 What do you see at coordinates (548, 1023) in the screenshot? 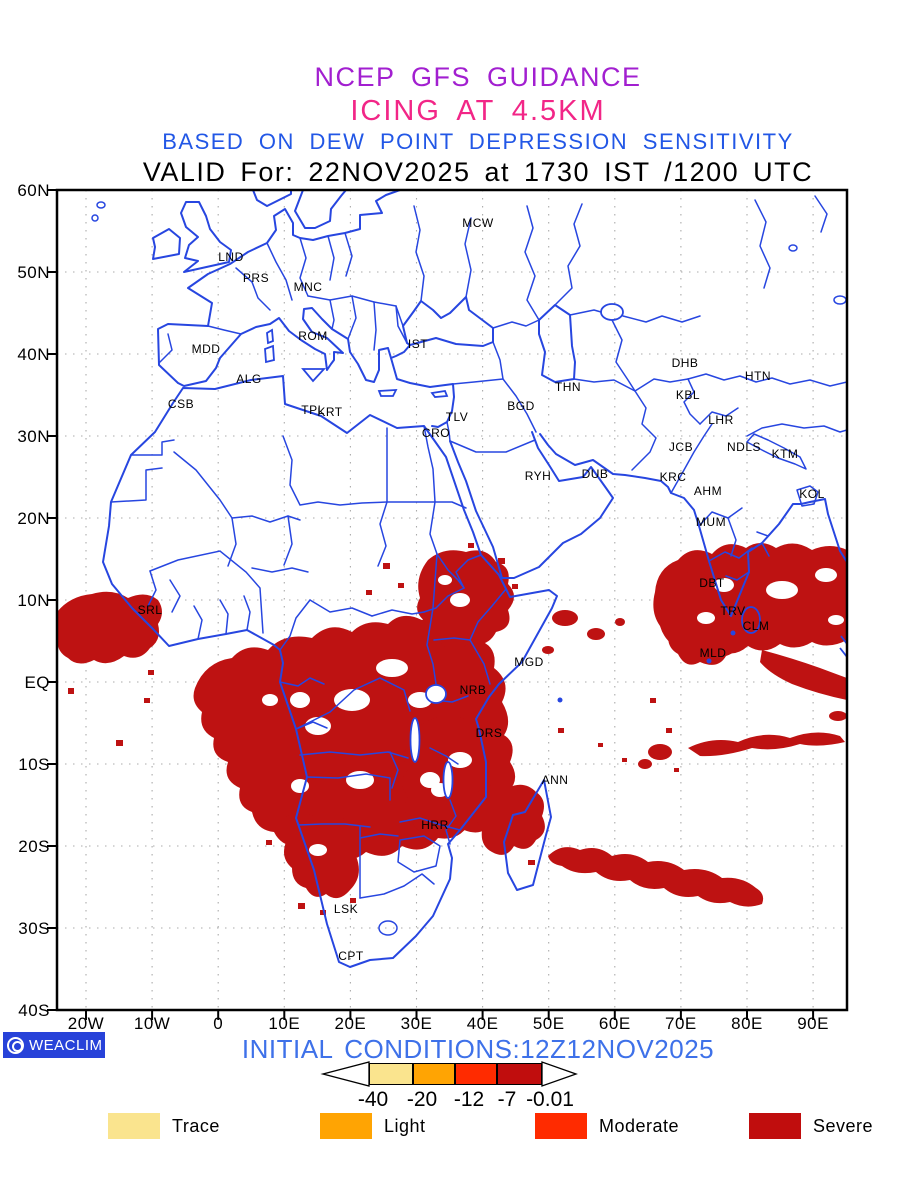
I see `x-axis-label: 50E` at bounding box center [548, 1023].